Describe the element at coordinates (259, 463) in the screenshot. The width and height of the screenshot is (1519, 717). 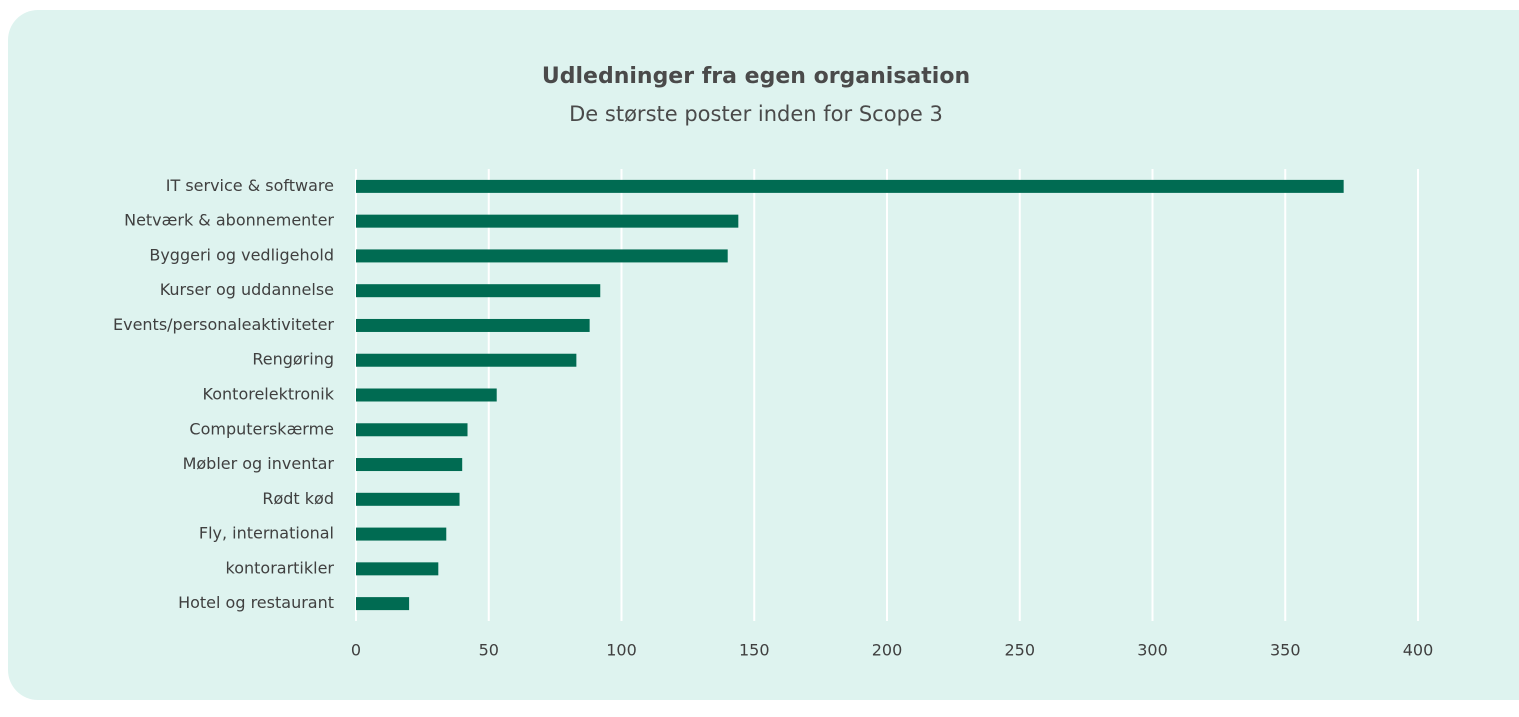
I see `y-tick-label: Møbler og inventar` at that location.